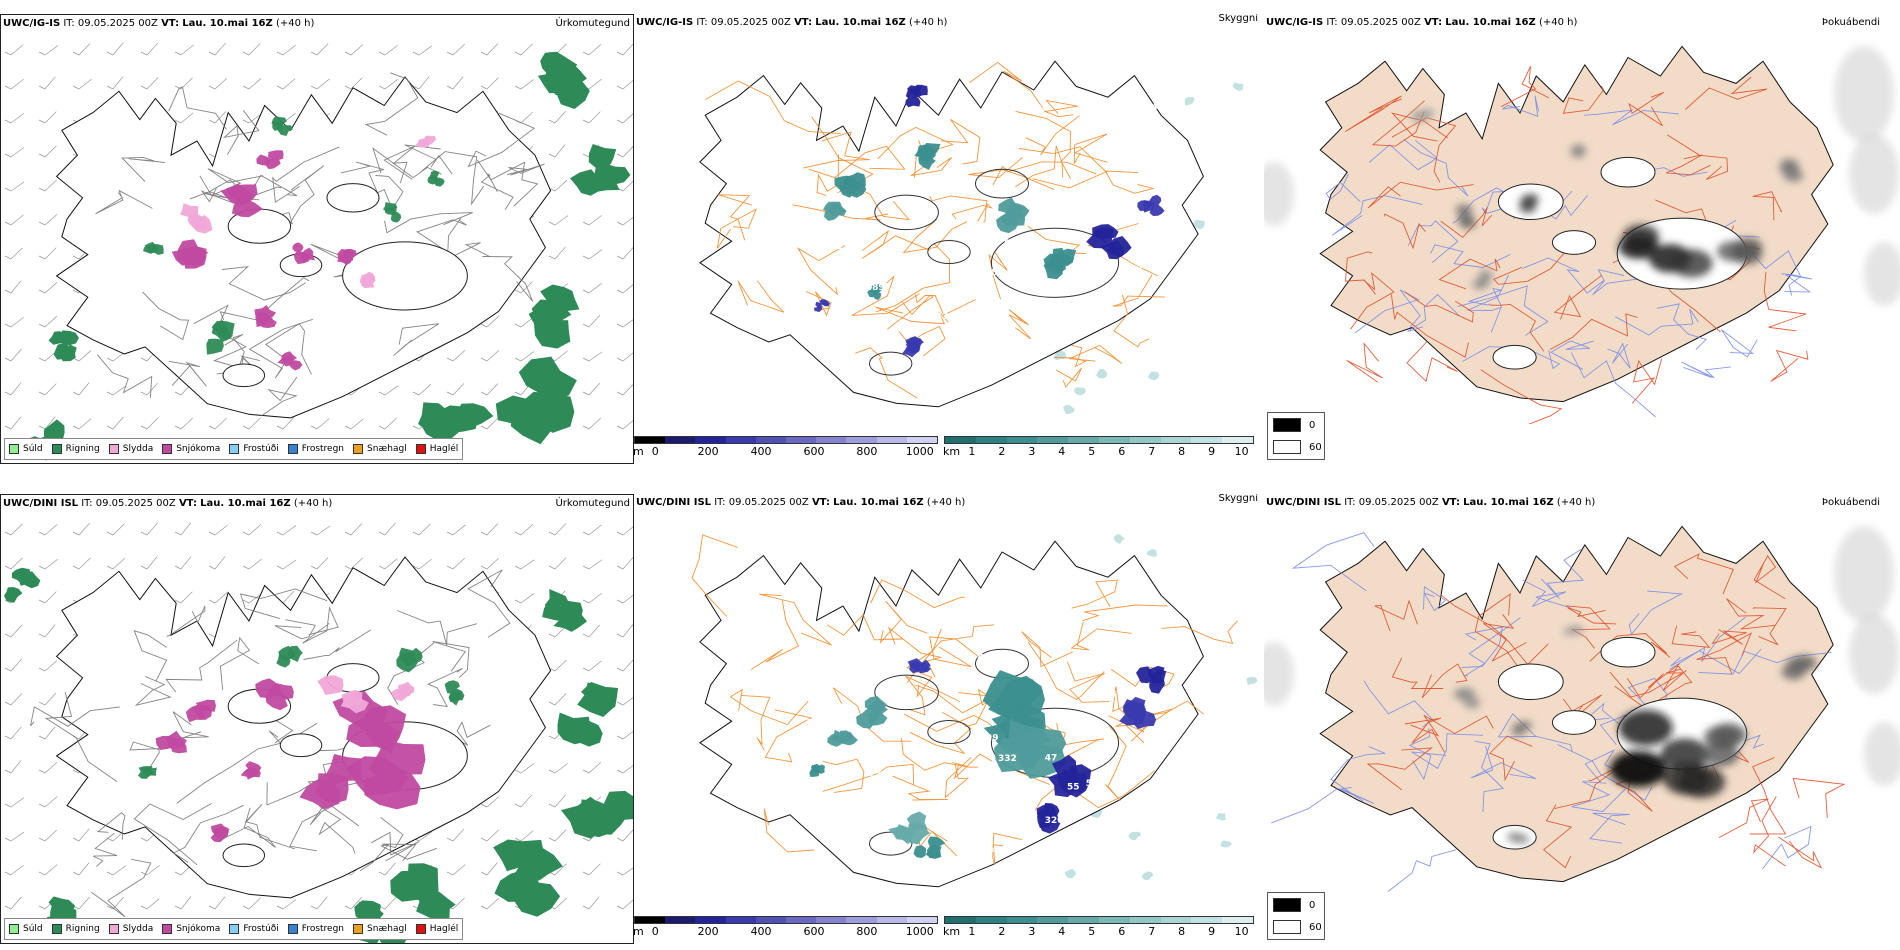  I want to click on legend-label: Haglél, so click(444, 449).